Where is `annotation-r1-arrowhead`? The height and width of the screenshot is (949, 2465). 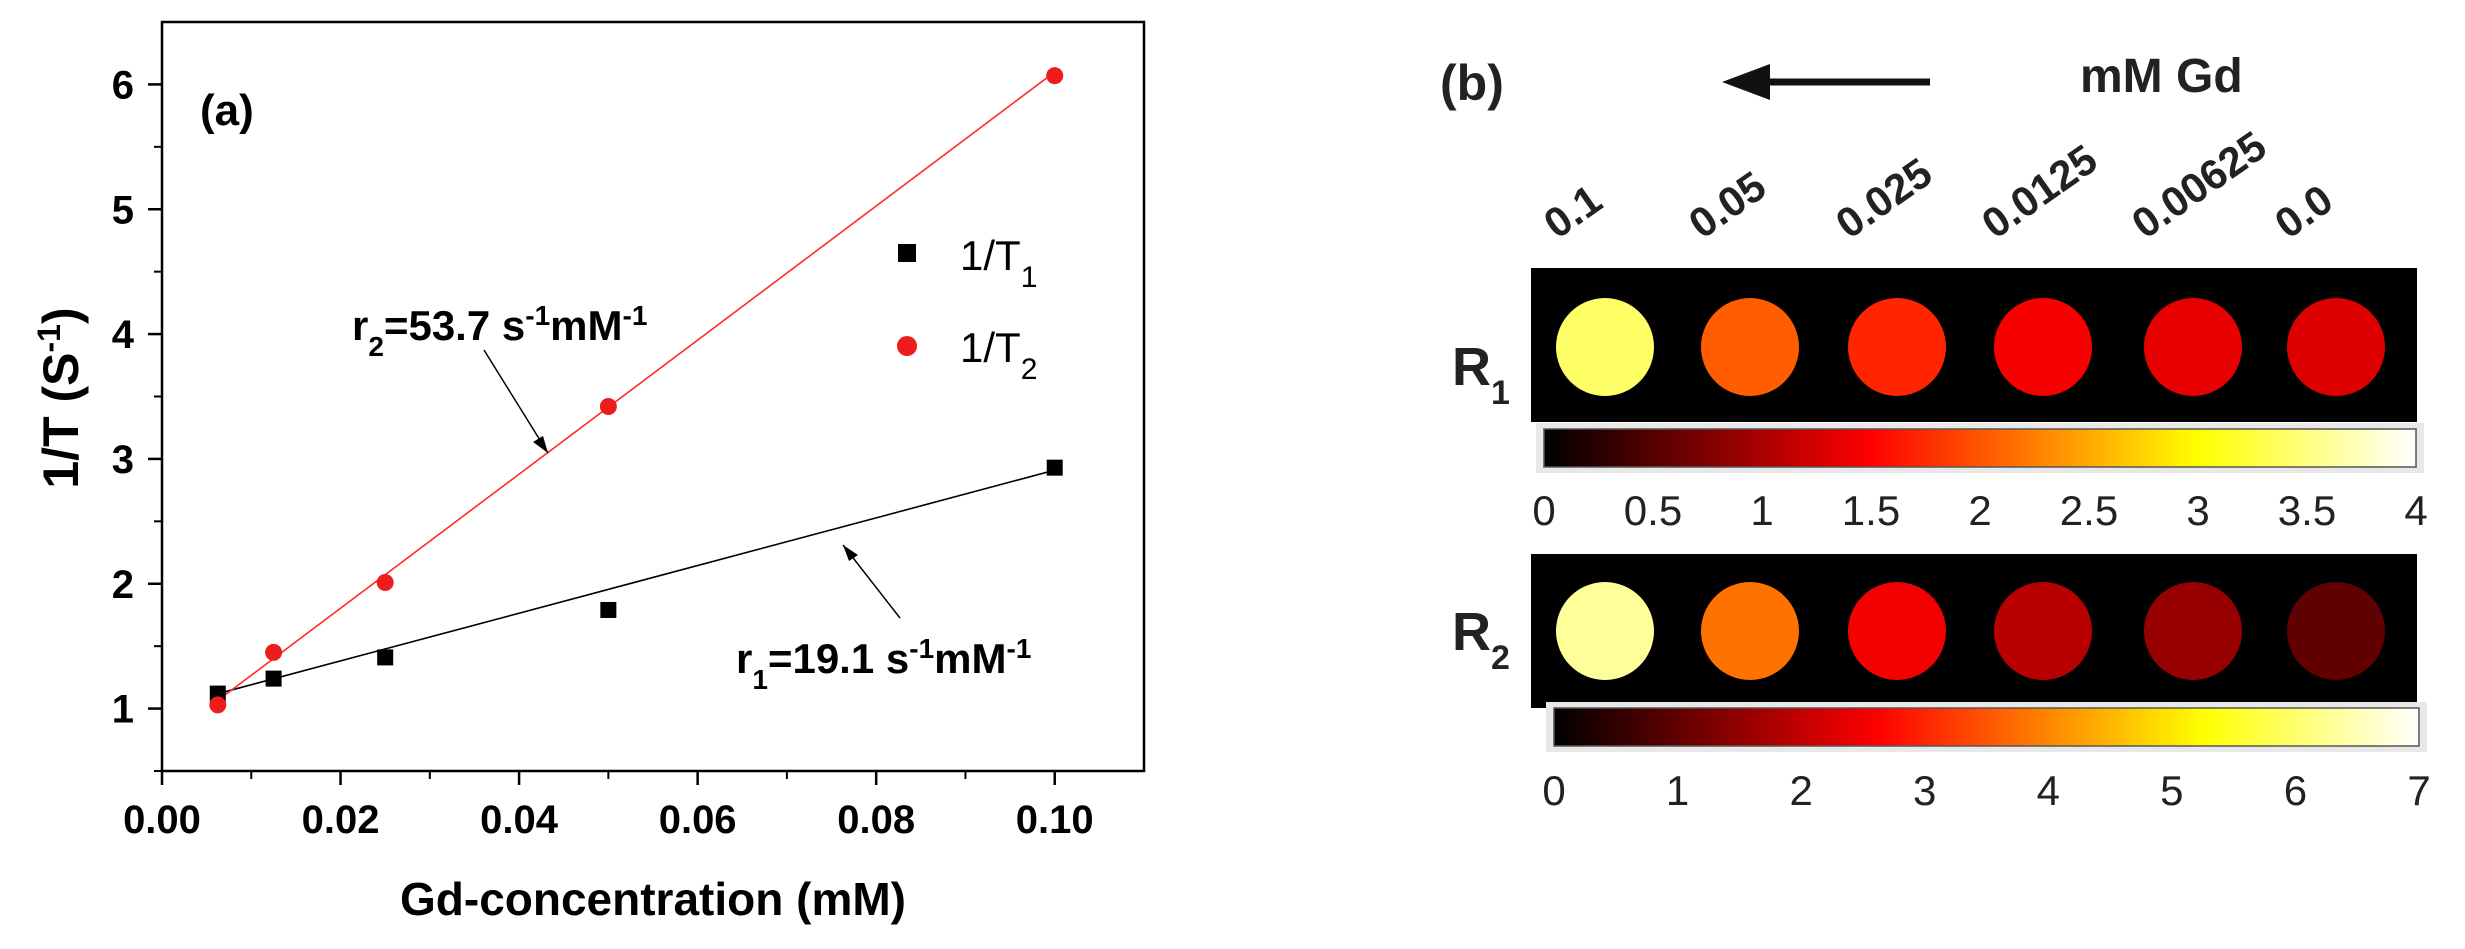
annotation-r1-arrowhead is located at coordinates (850, 553).